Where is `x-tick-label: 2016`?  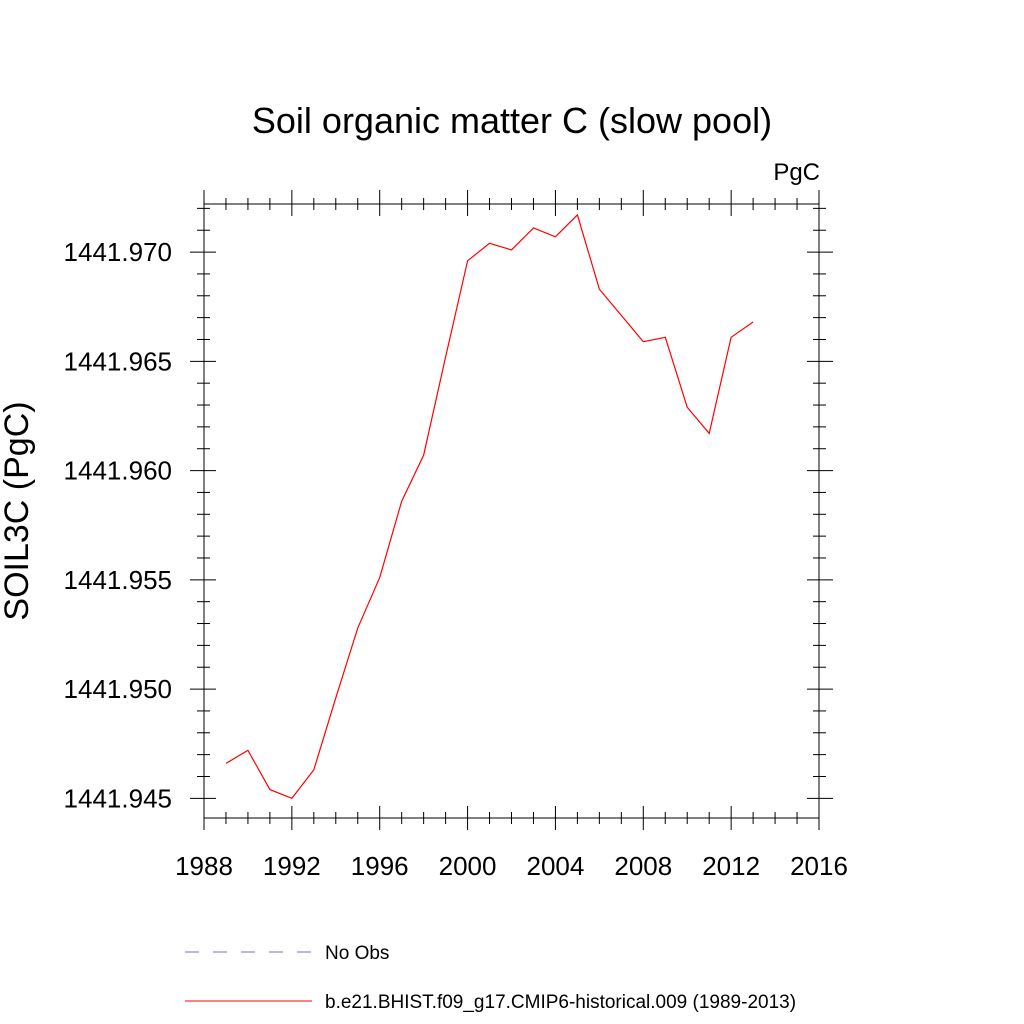 x-tick-label: 2016 is located at coordinates (819, 866).